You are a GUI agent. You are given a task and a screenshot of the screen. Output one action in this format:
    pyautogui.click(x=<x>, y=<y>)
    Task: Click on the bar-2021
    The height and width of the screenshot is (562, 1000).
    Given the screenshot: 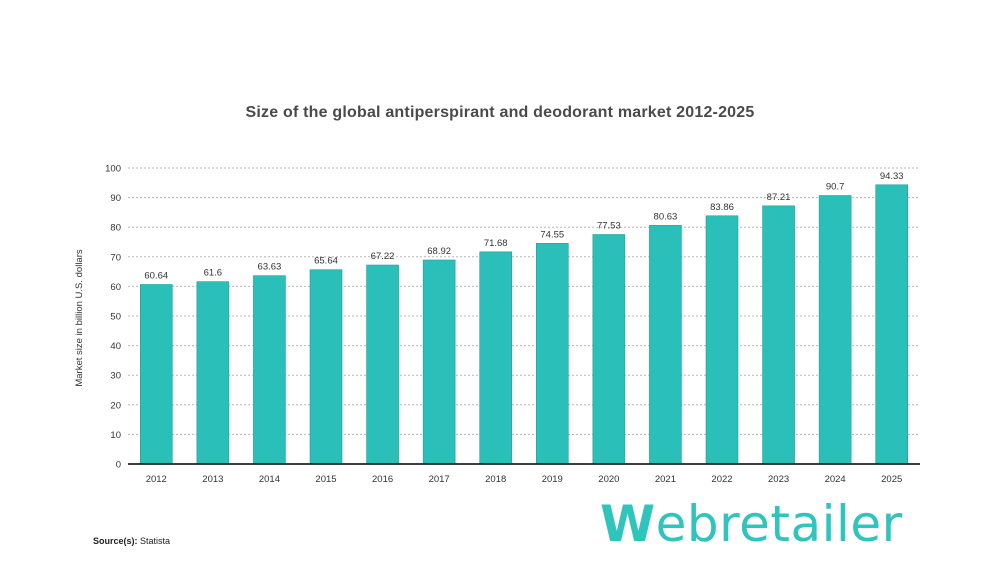 What is the action you would take?
    pyautogui.click(x=665, y=345)
    